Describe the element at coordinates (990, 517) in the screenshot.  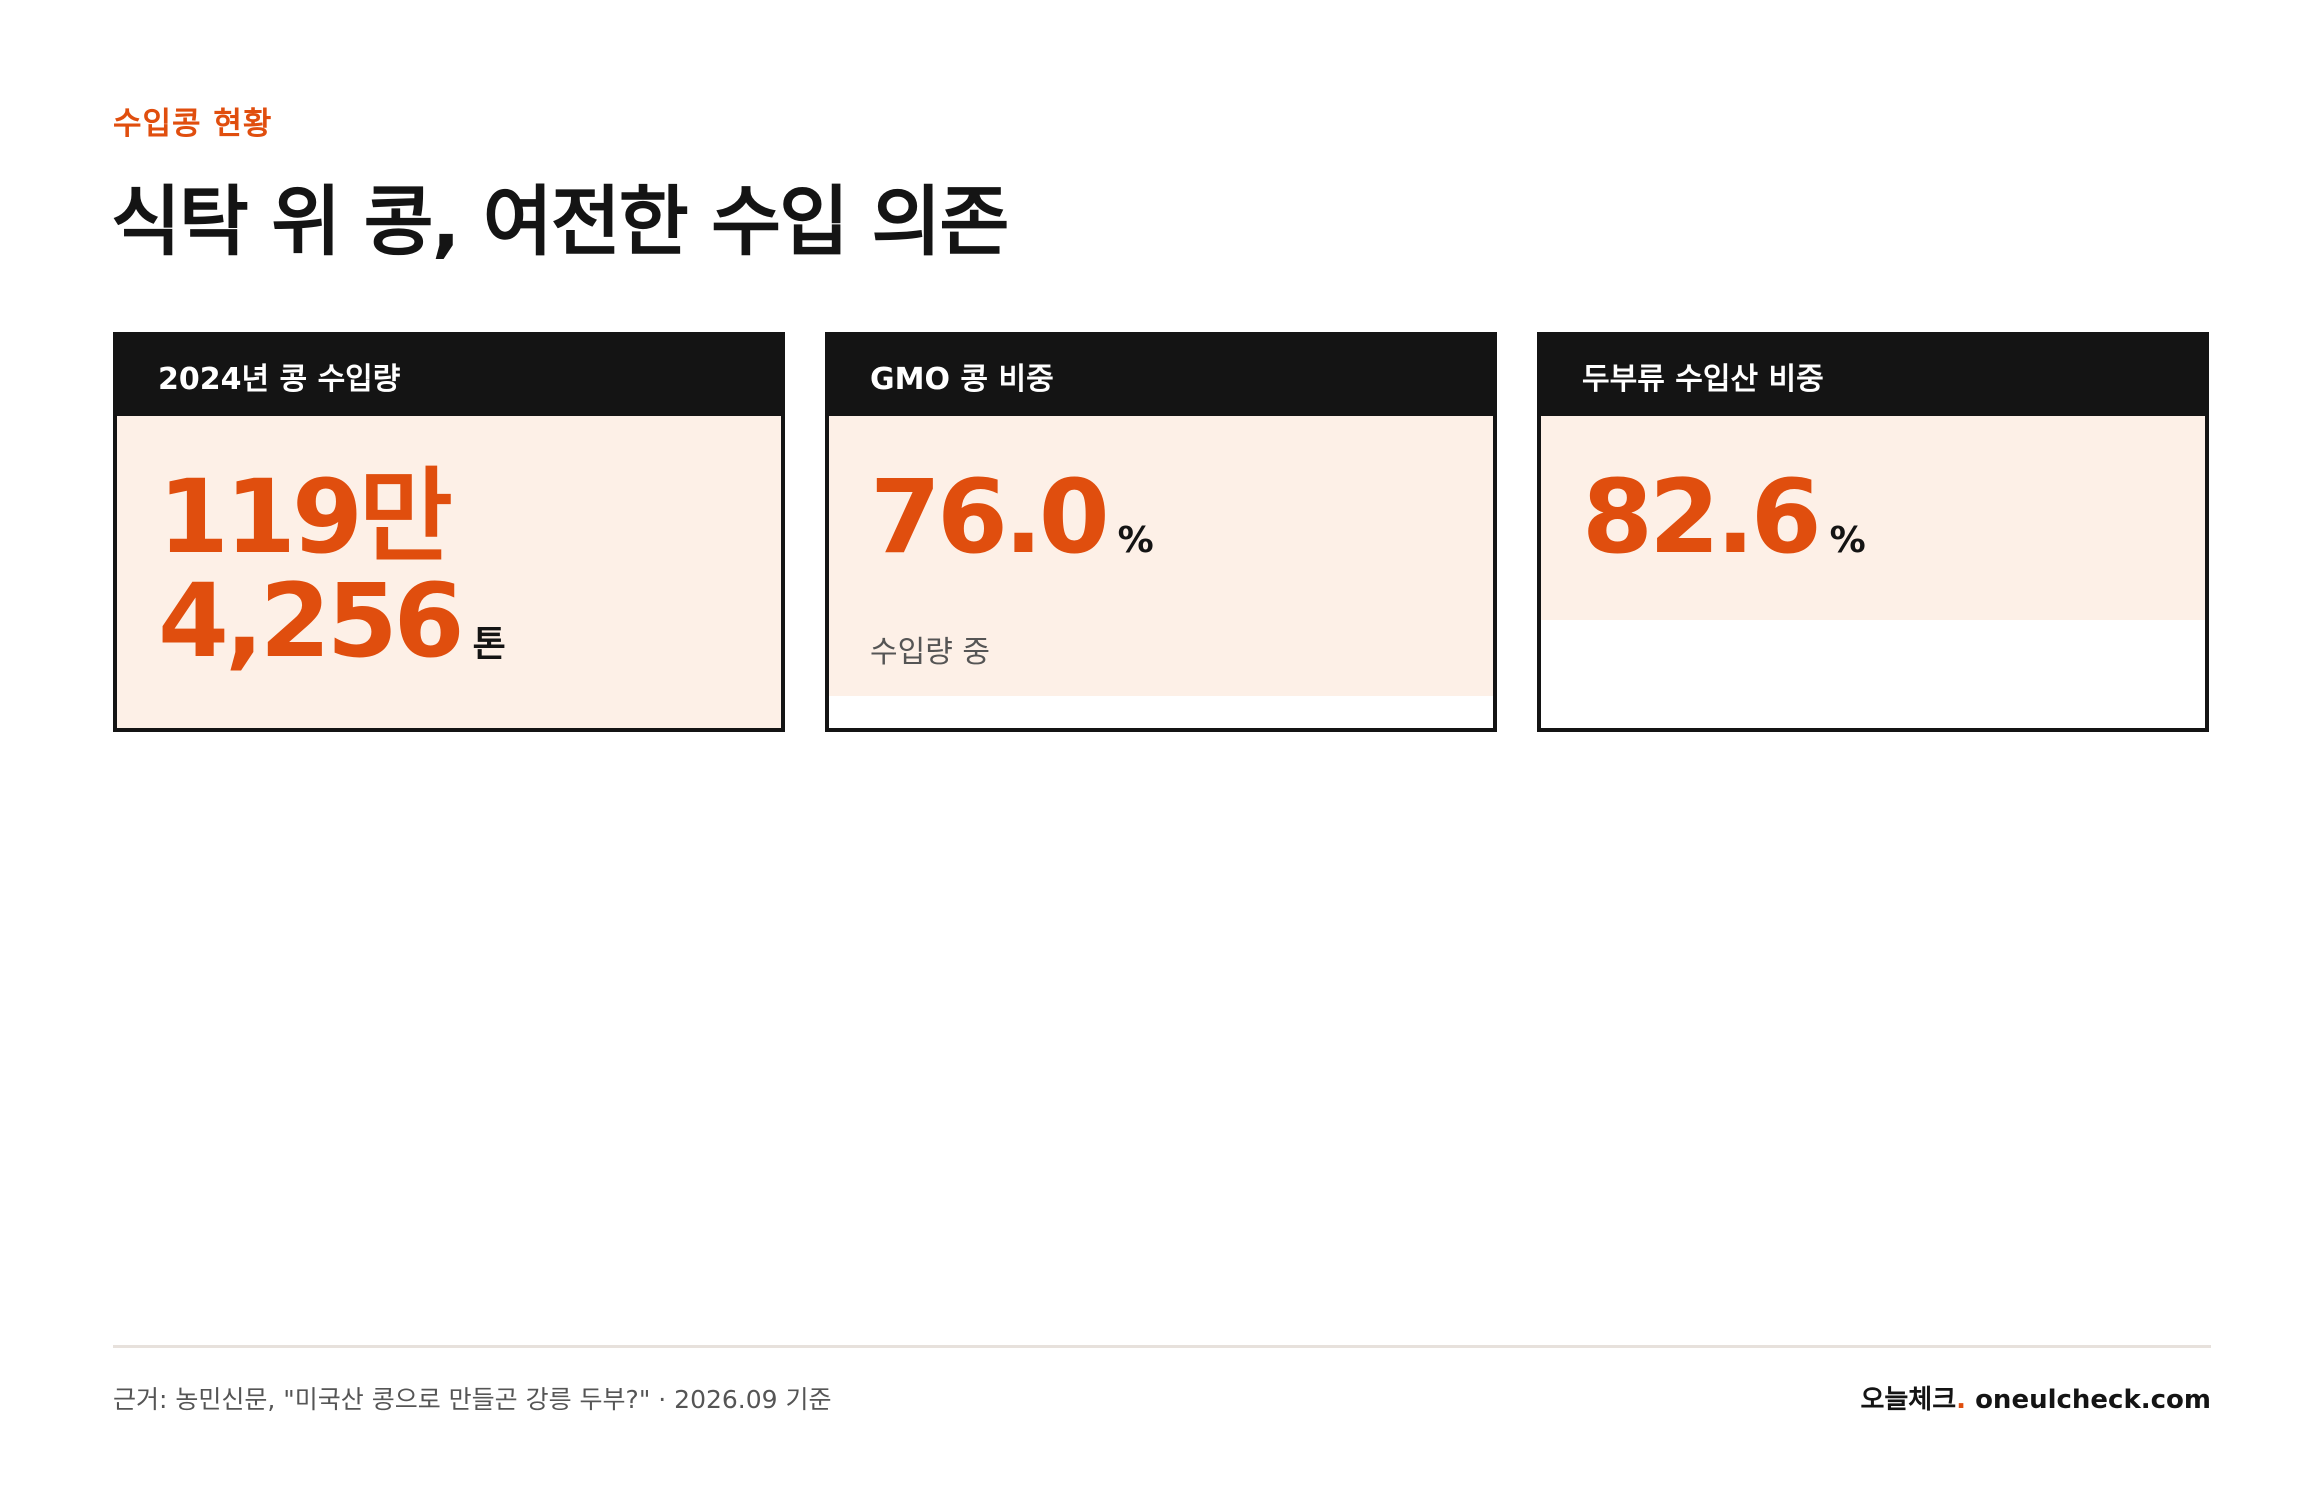
I see `stat-value-number: 76.0` at that location.